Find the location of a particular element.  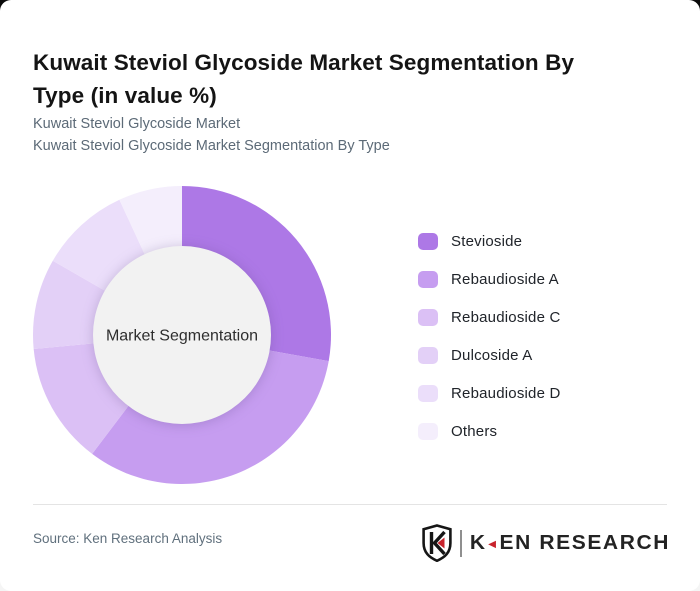

legend-item-dulcoside-a: Dulcoside A is located at coordinates (489, 355).